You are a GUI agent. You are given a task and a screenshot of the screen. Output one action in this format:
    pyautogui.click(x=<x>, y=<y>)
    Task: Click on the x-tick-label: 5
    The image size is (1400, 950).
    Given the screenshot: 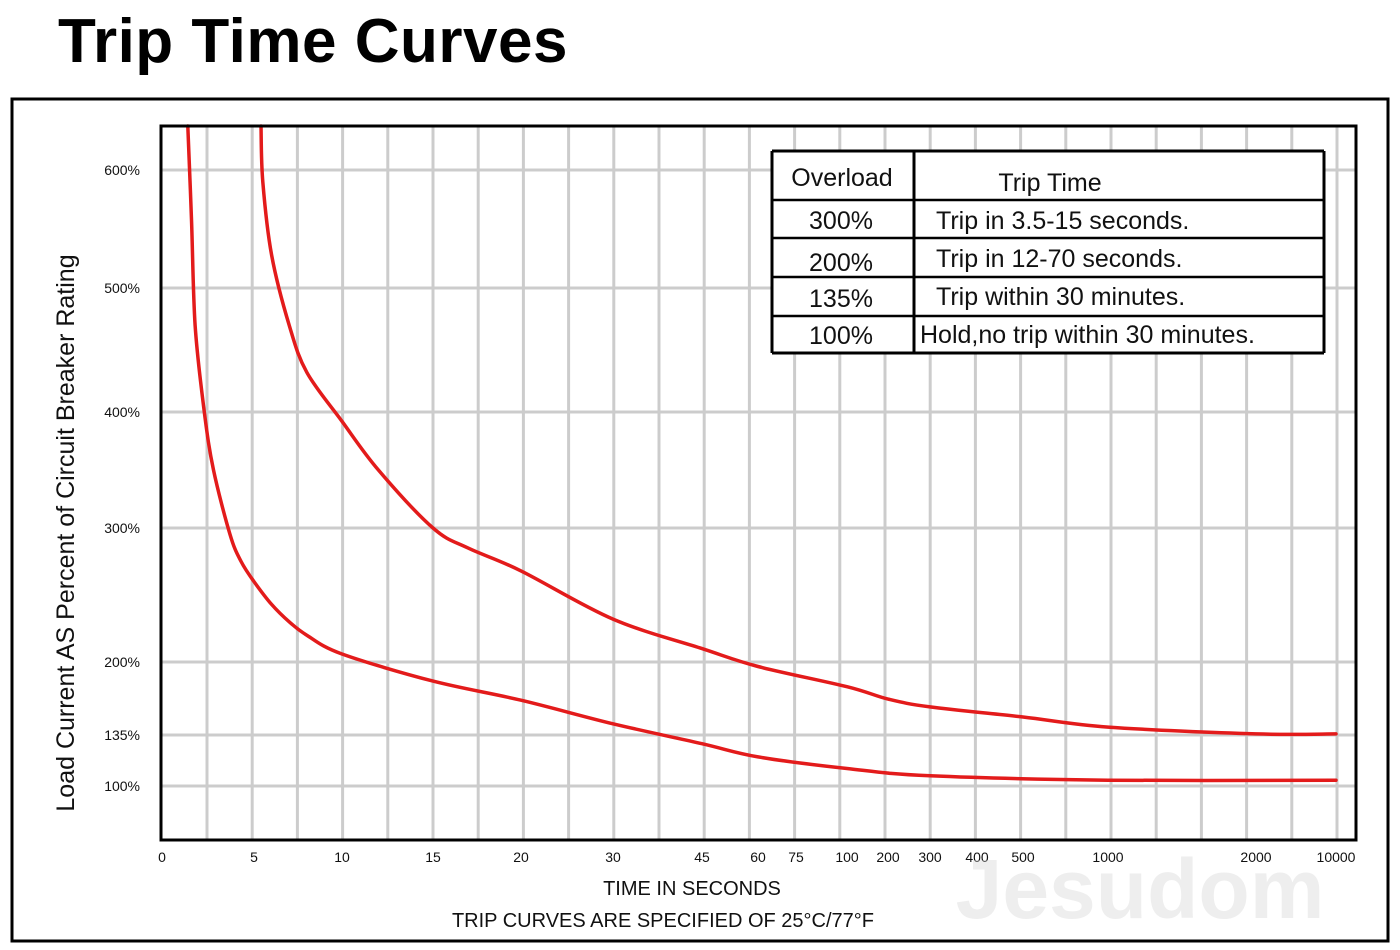 What is the action you would take?
    pyautogui.click(x=254, y=857)
    